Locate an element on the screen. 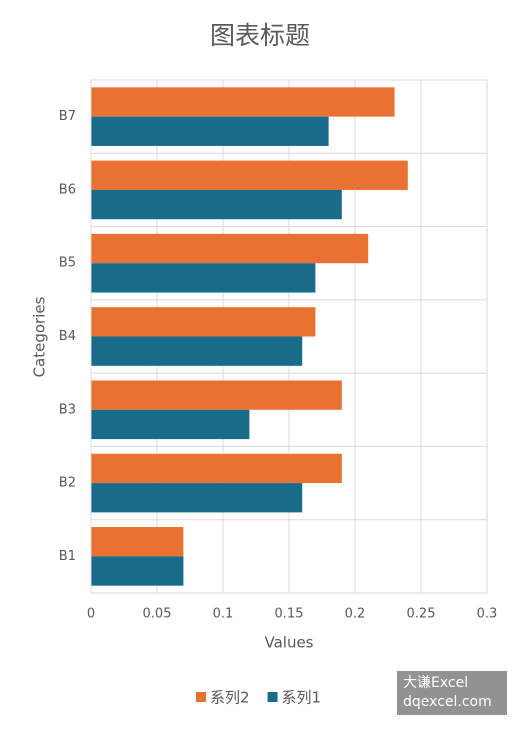  x-axis-label: Values is located at coordinates (288, 643).